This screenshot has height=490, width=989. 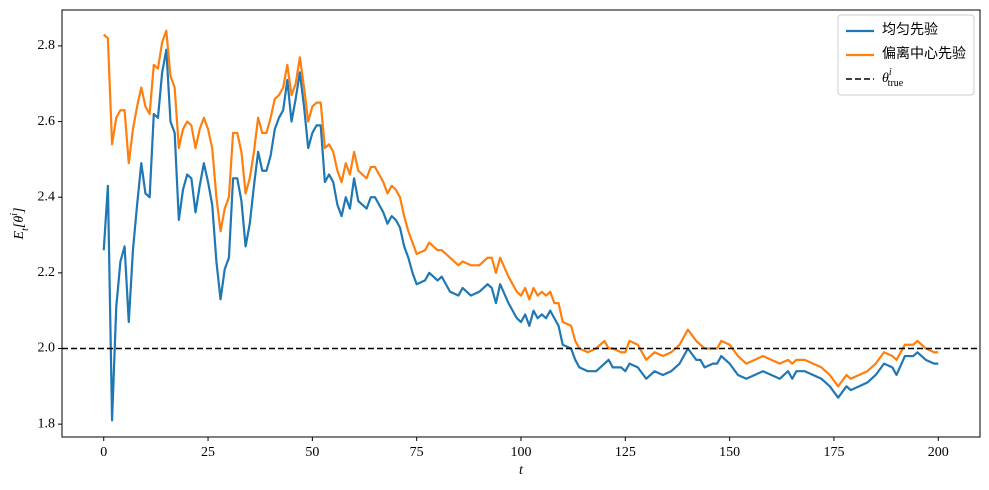 I want to click on x-tick-label: 200, so click(x=938, y=452).